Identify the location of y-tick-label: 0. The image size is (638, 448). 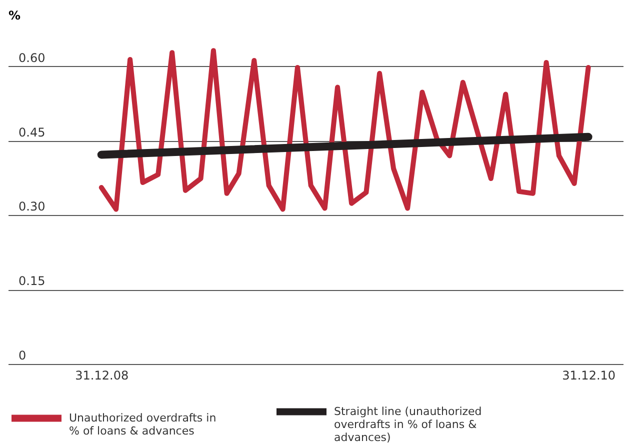
(22, 355).